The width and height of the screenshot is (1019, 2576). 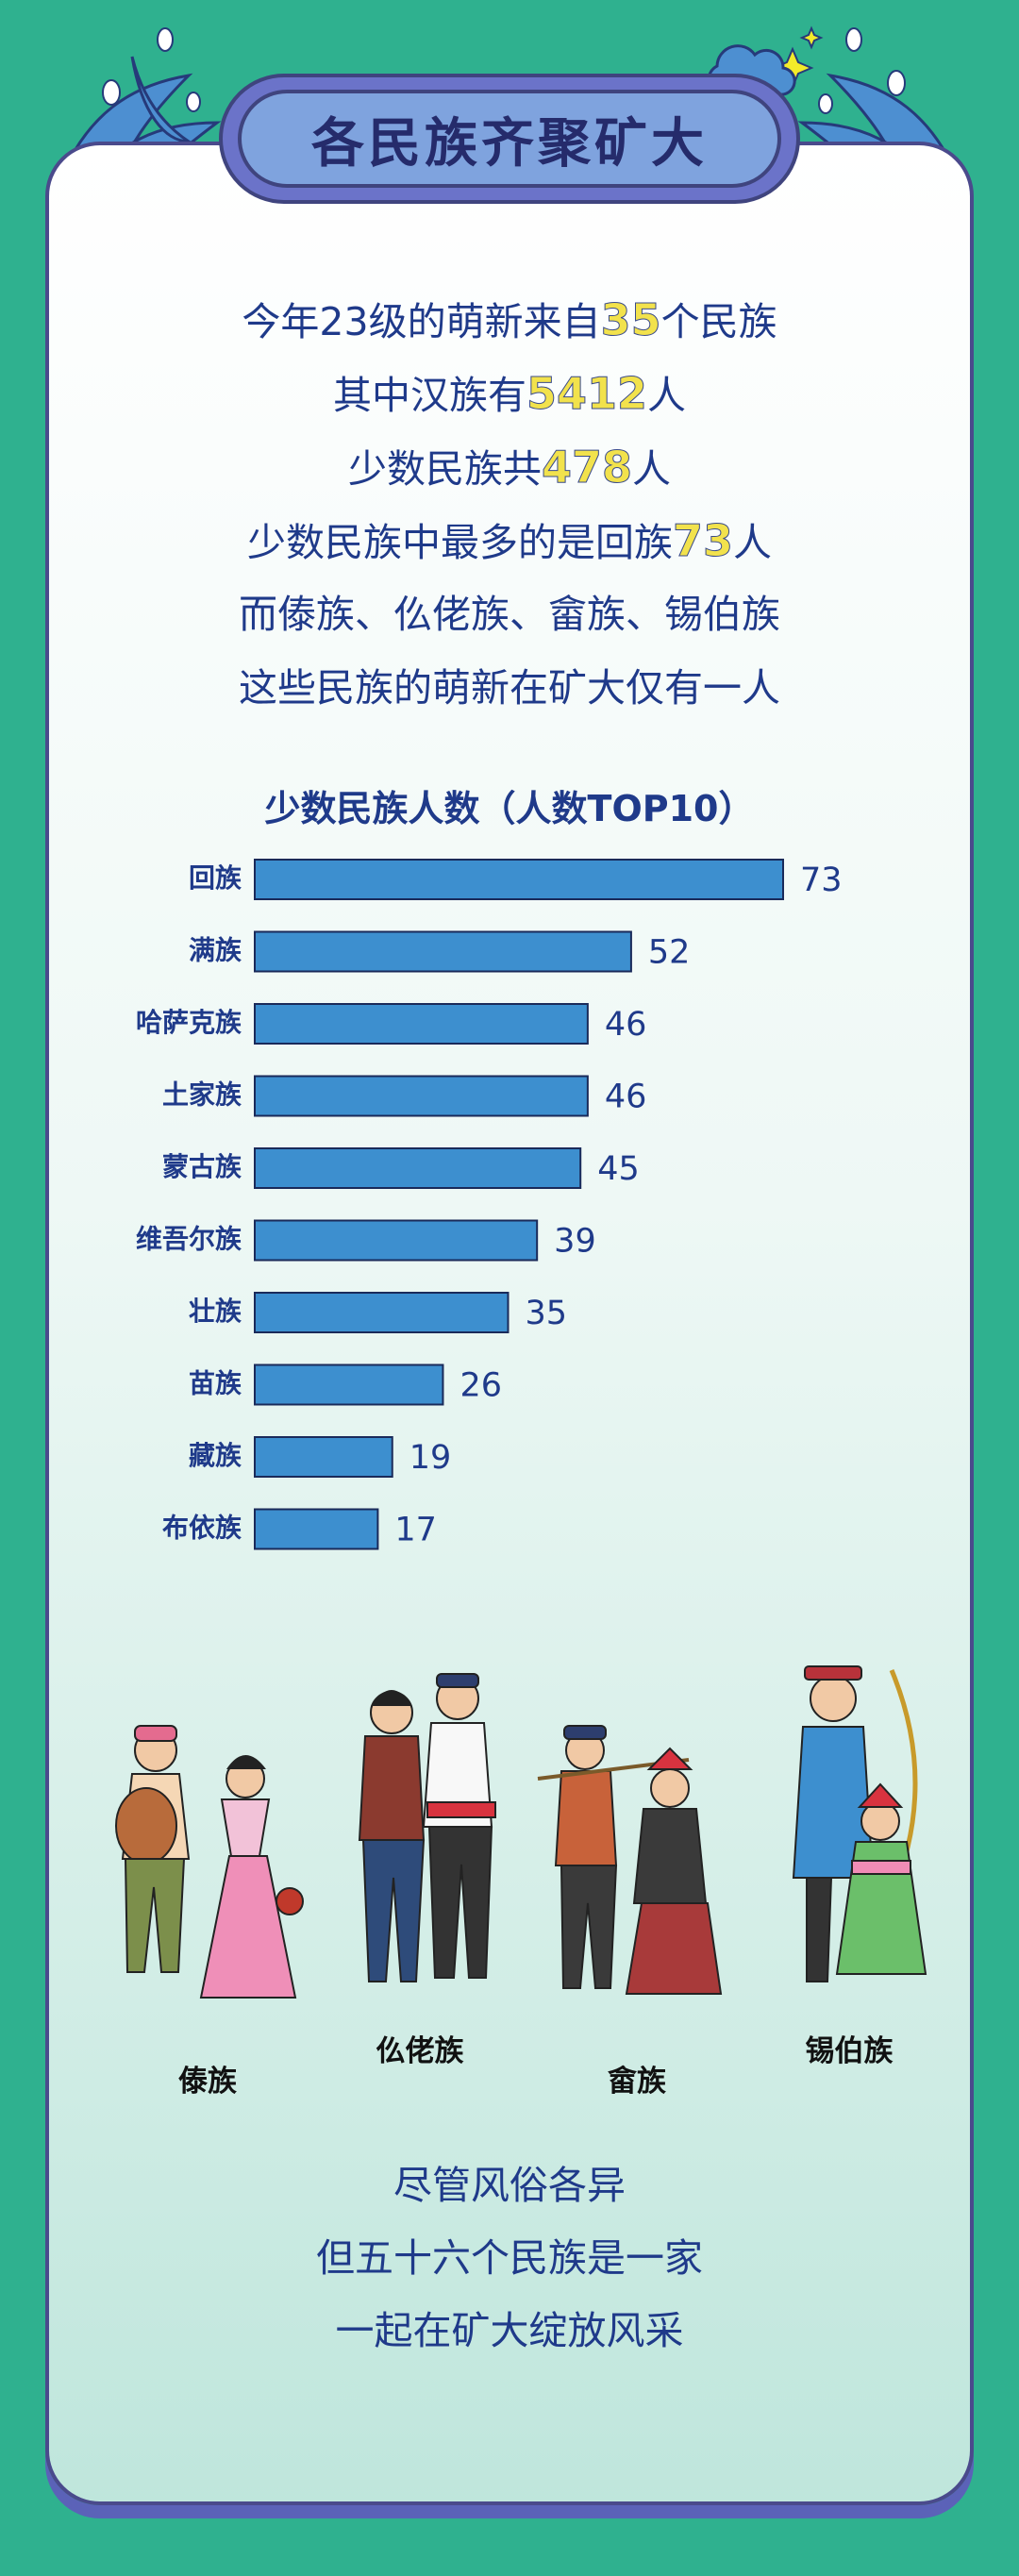 What do you see at coordinates (859, 1823) in the screenshot?
I see `xibe-figures-illustration` at bounding box center [859, 1823].